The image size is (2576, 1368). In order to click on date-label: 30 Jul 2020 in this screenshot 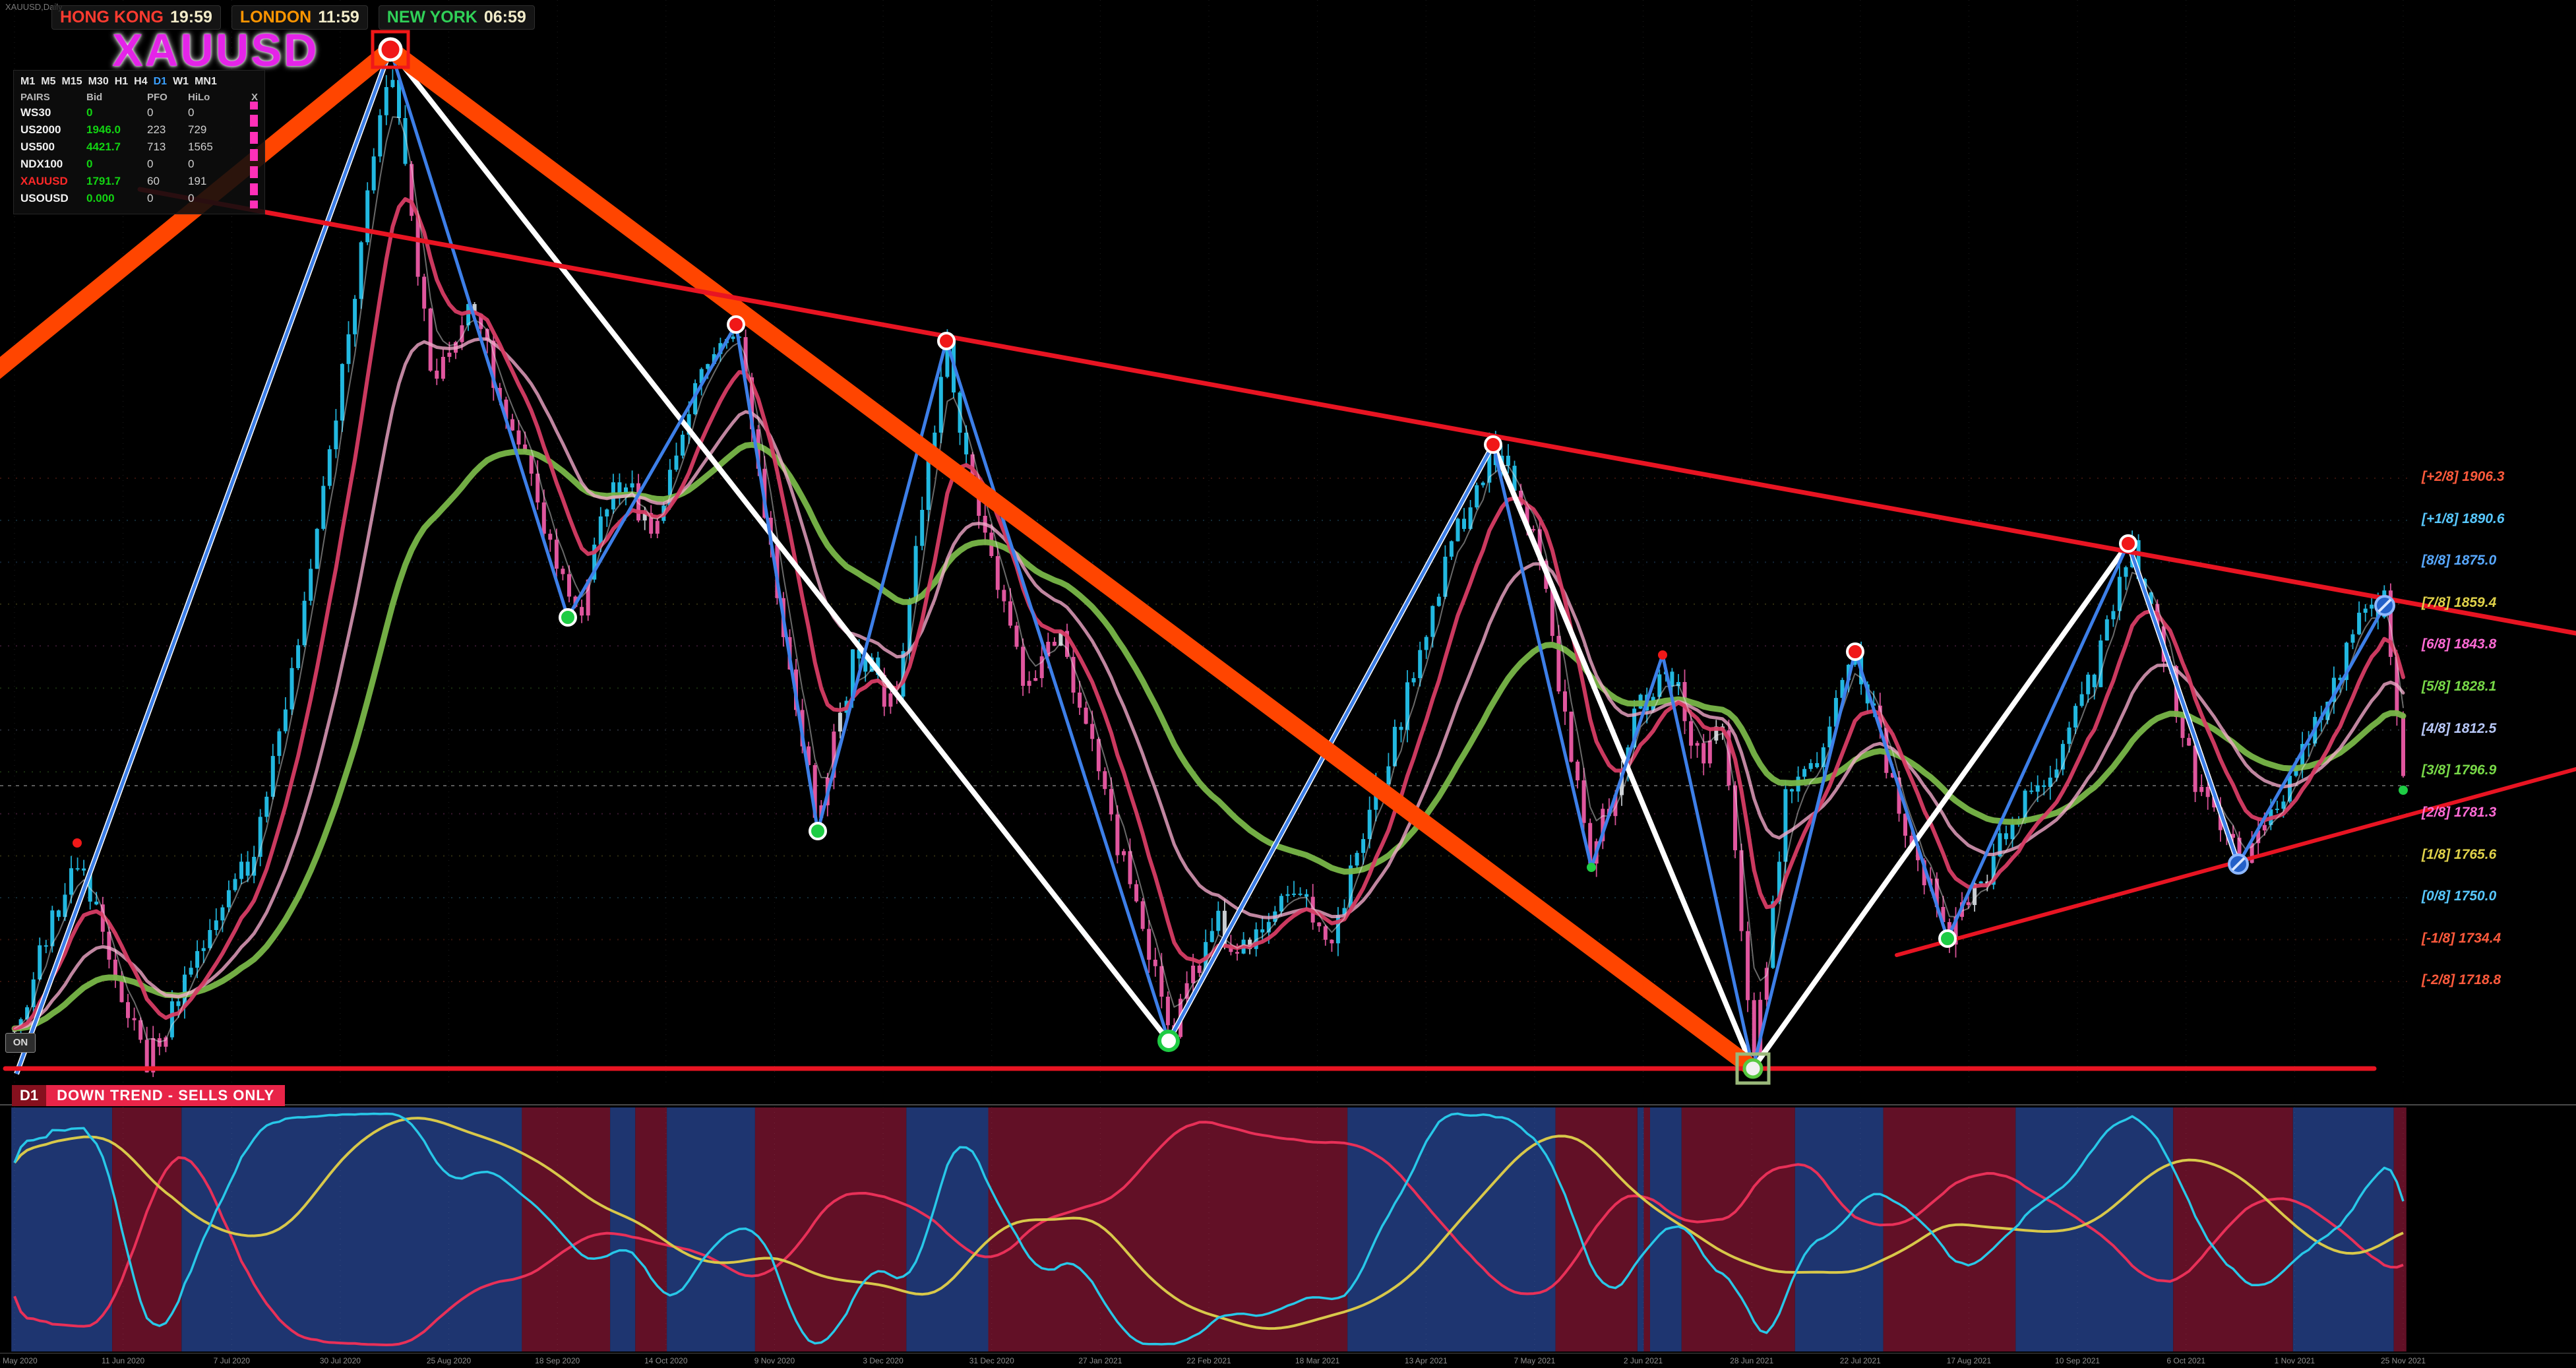, I will do `click(340, 1360)`.